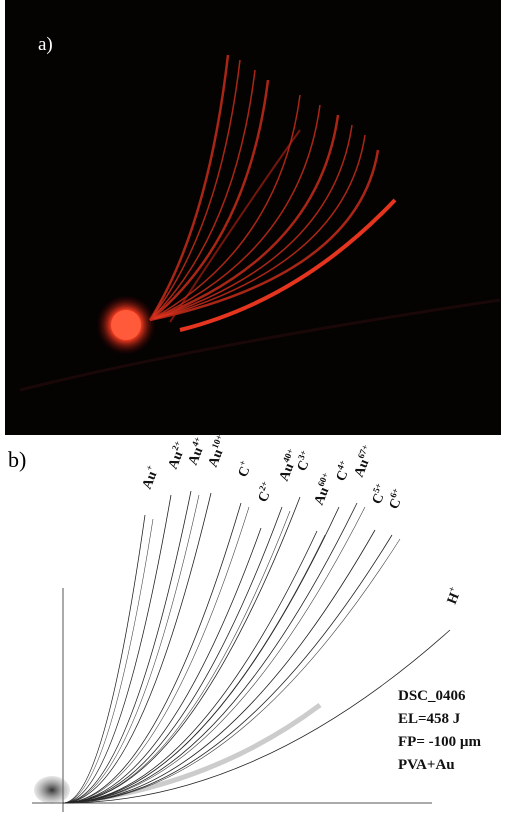 This screenshot has height=827, width=521. I want to click on ion-label: Au2+, so click(176, 455).